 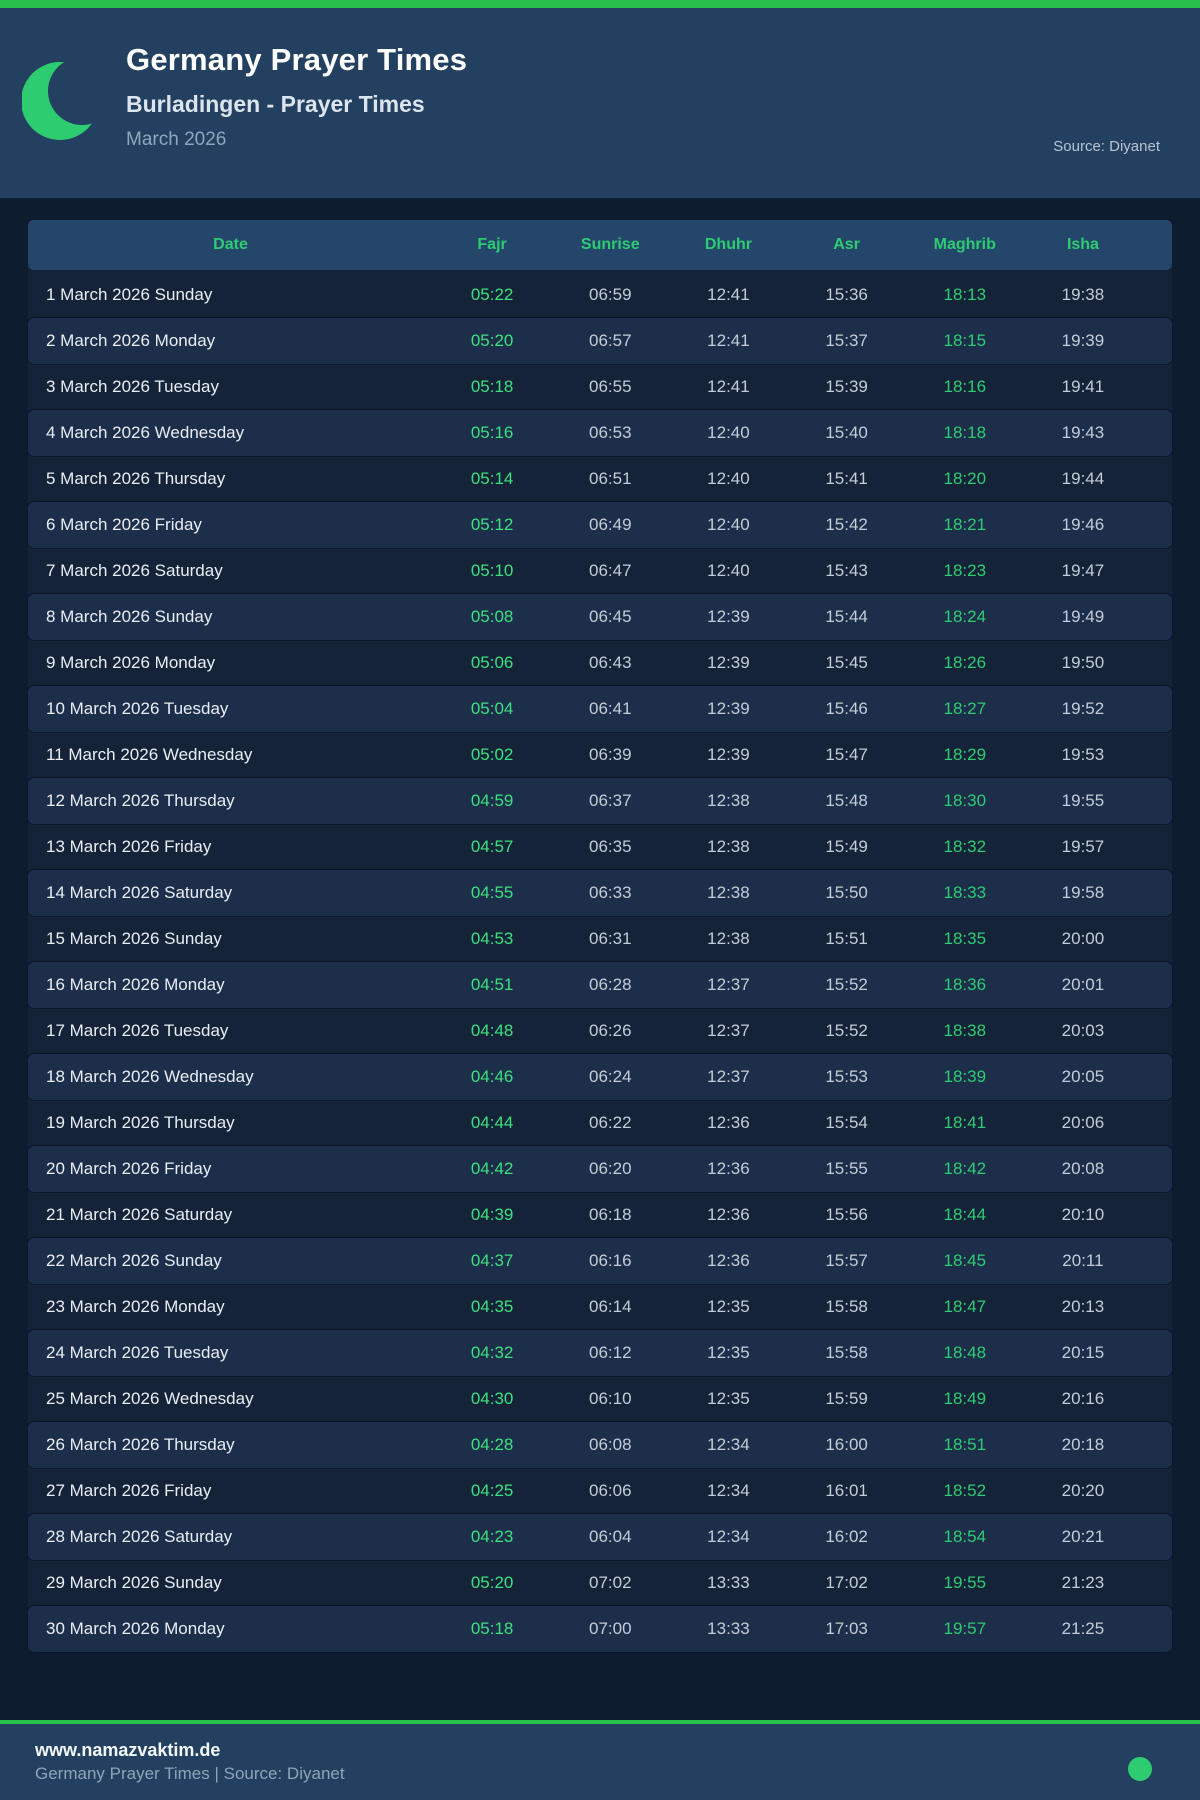 What do you see at coordinates (610, 938) in the screenshot?
I see `sunrise-cell: 06:31` at bounding box center [610, 938].